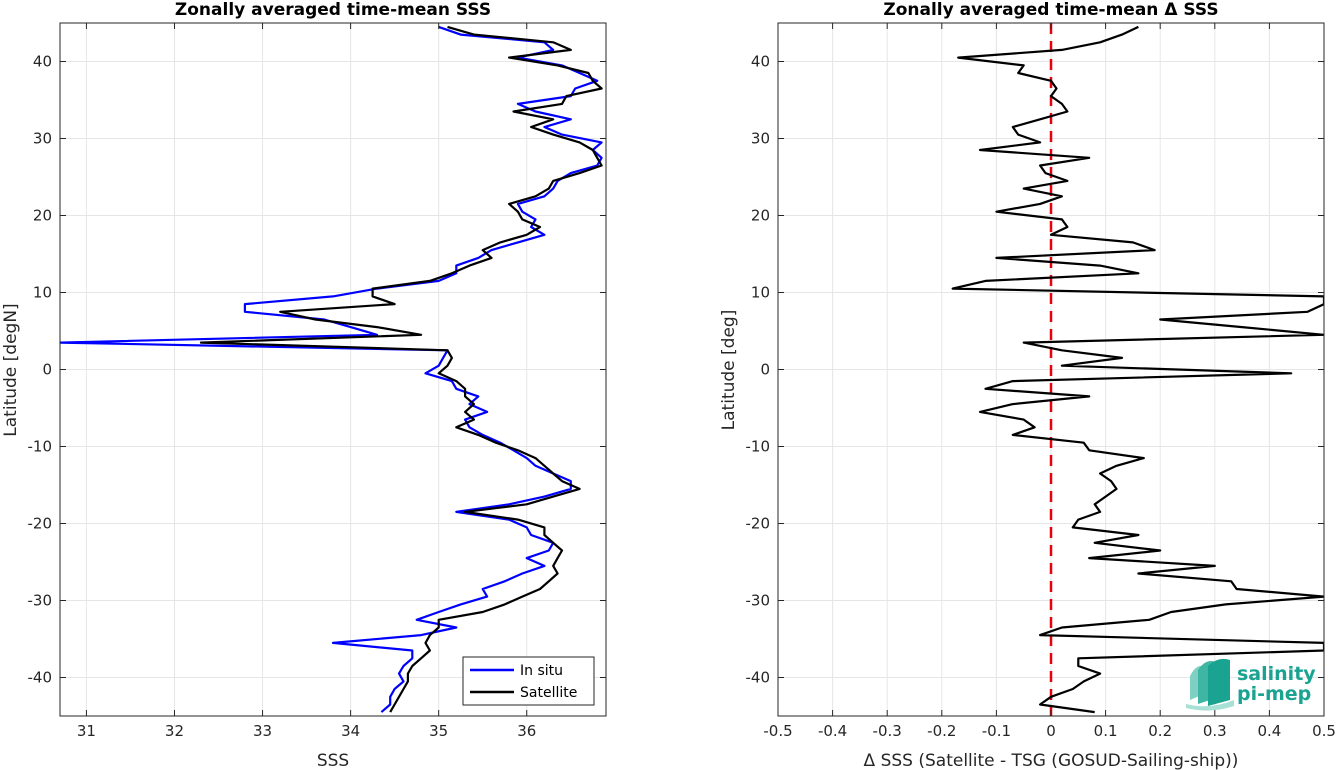 This screenshot has height=770, width=1336. Describe the element at coordinates (548, 693) in the screenshot. I see `legend-satellite-label: Satellite` at that location.